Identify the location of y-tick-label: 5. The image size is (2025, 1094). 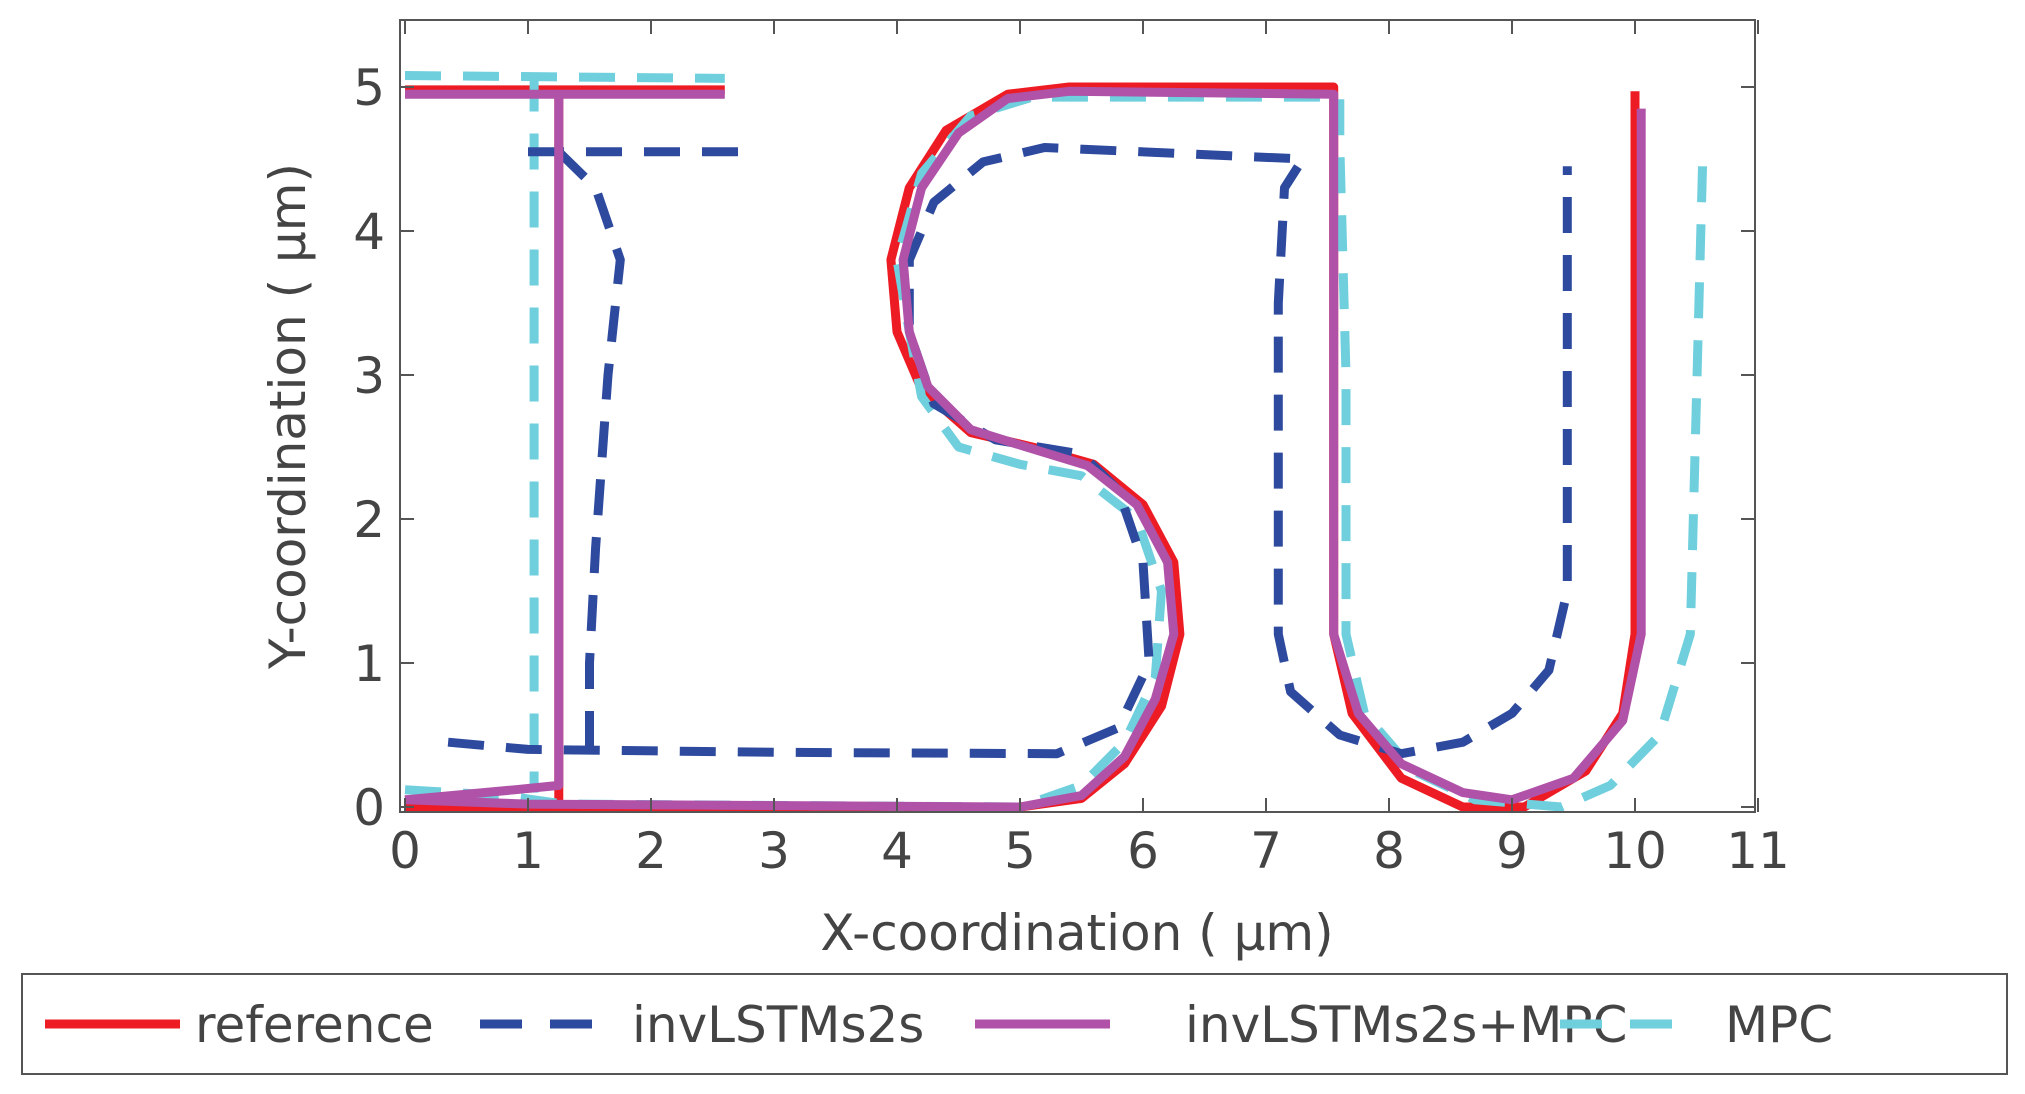
(369, 88).